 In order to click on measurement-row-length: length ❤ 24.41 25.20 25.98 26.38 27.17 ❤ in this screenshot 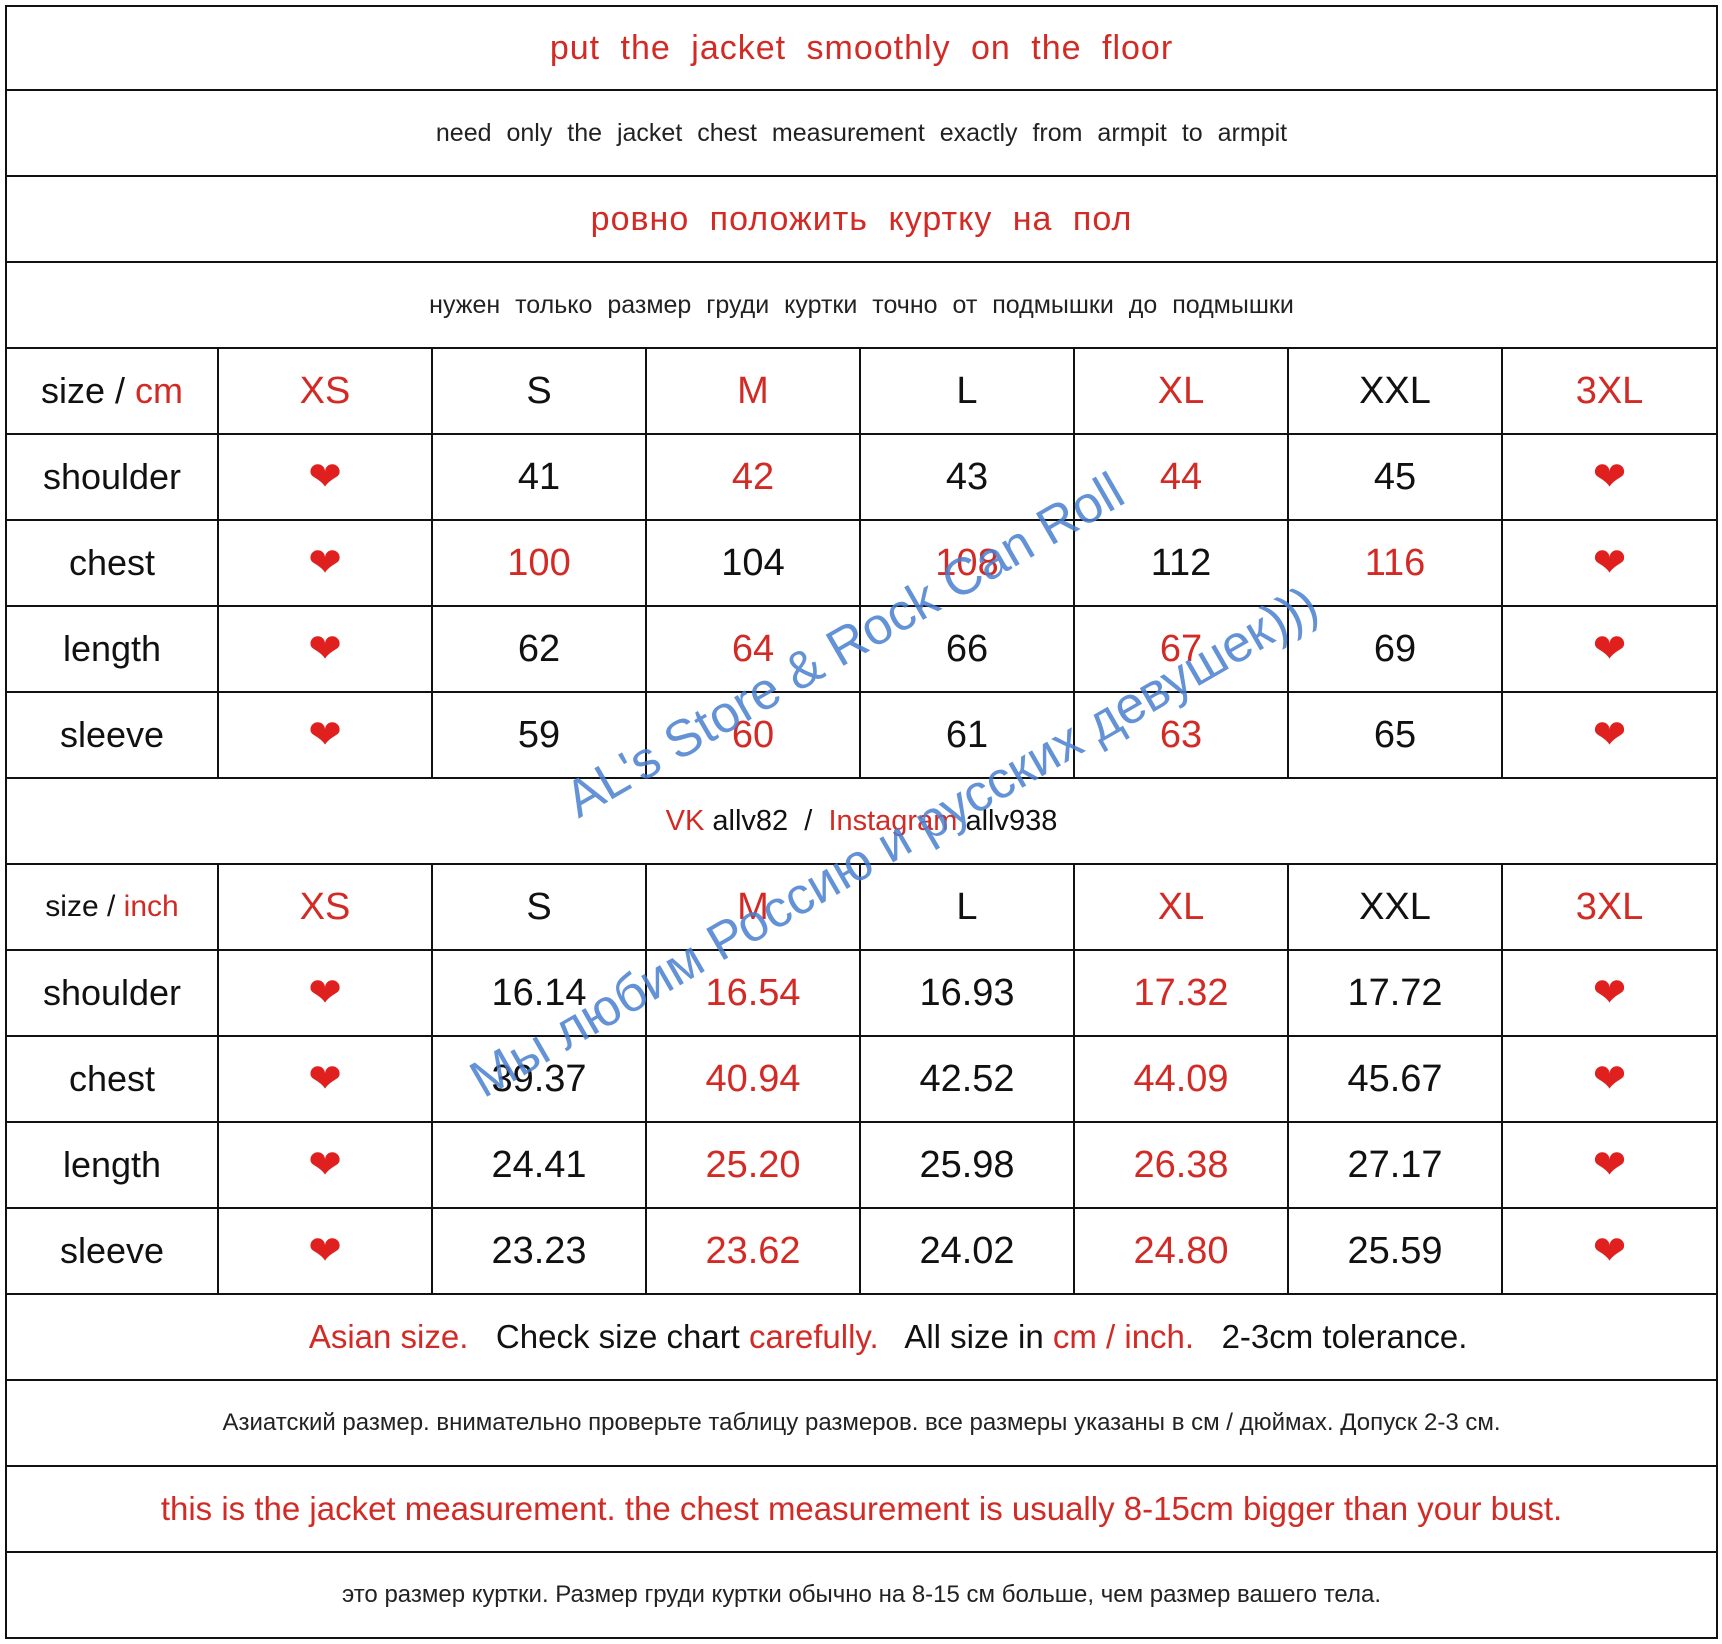, I will do `click(861, 1166)`.